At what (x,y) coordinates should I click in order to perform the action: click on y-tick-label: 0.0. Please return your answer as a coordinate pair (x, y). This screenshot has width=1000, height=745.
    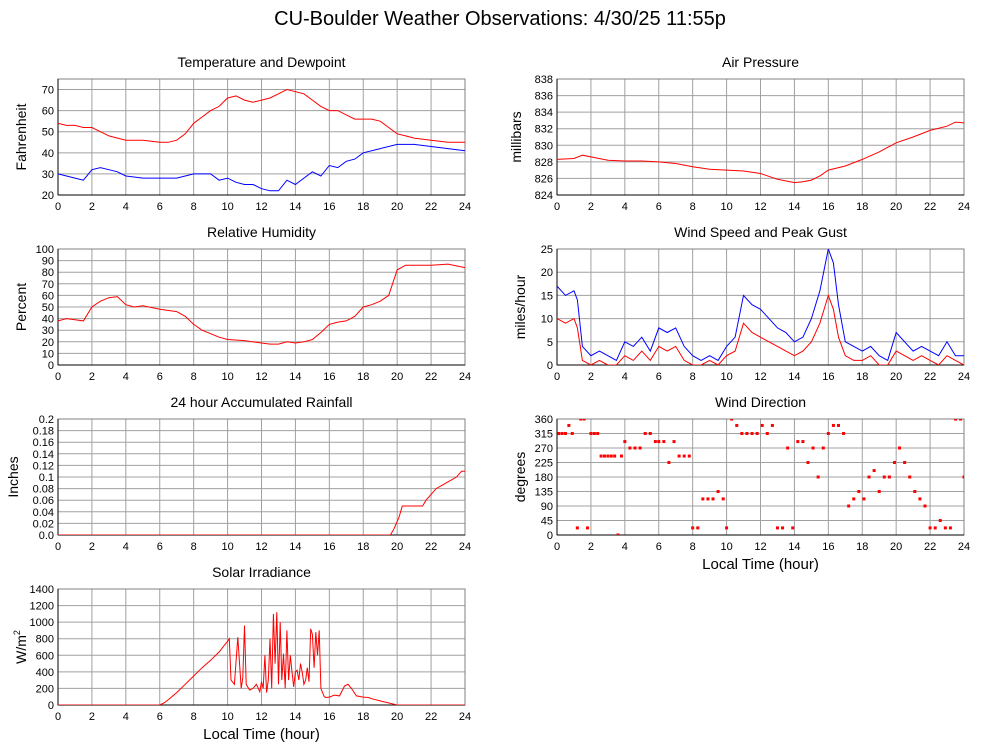
    Looking at the image, I should click on (46, 536).